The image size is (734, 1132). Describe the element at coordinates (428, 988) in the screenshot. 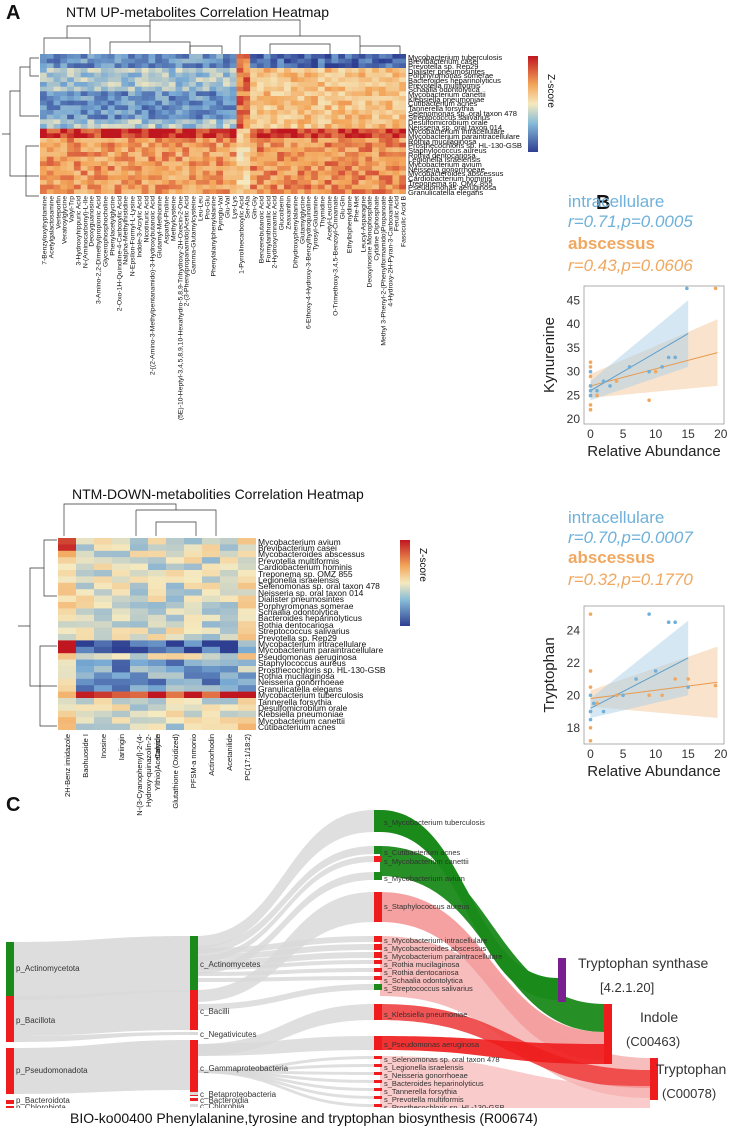

I see `sankey-species-label: s_Streptococcus salivarius` at that location.